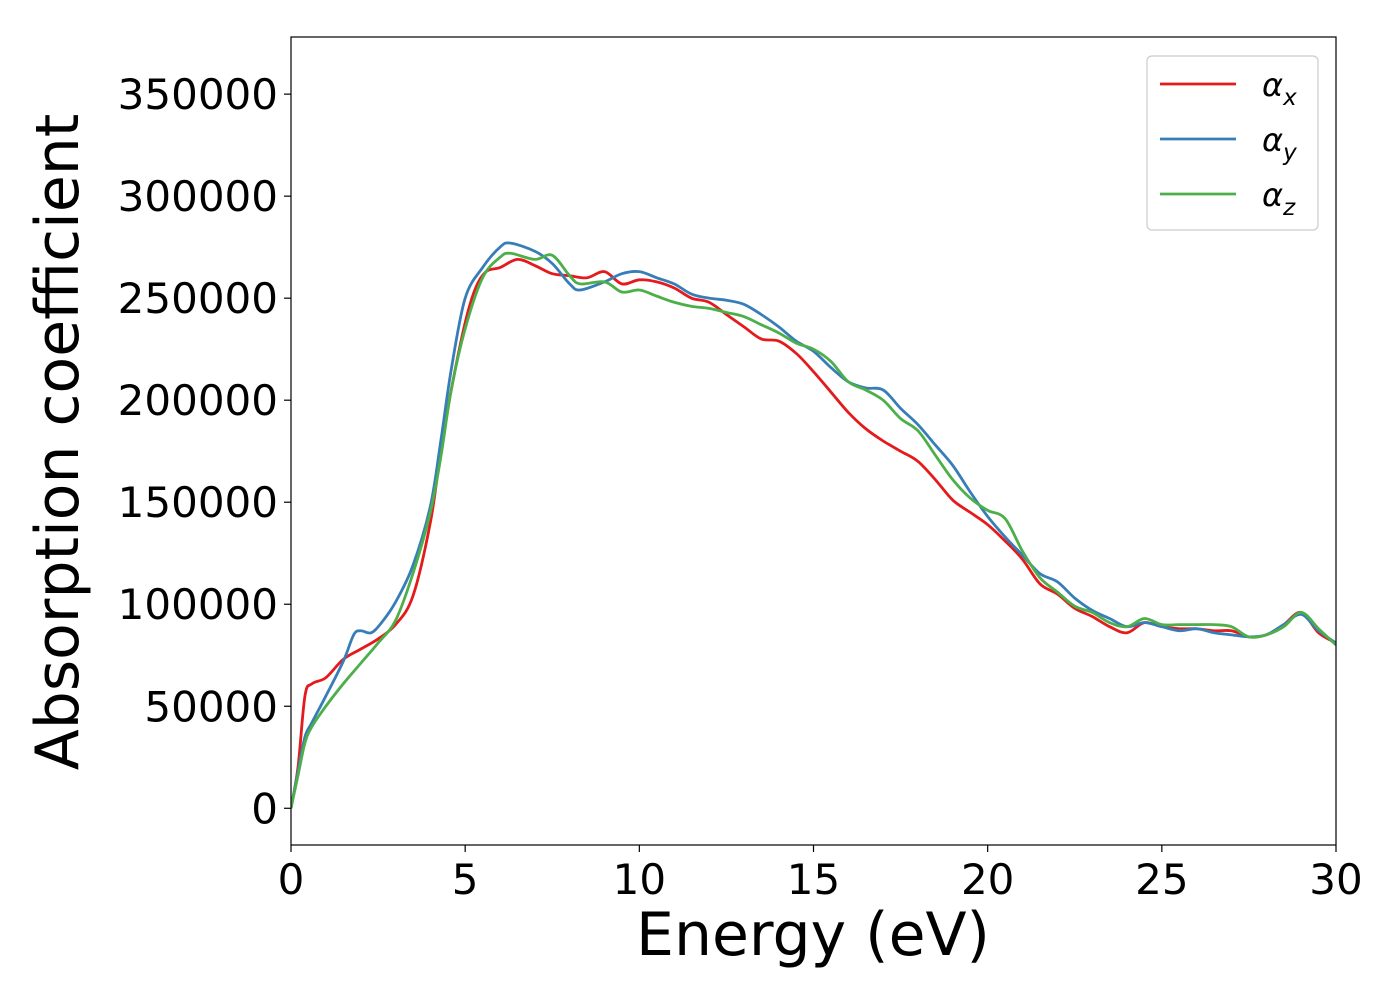  I want to click on legend-label-y: αy, so click(1279, 143).